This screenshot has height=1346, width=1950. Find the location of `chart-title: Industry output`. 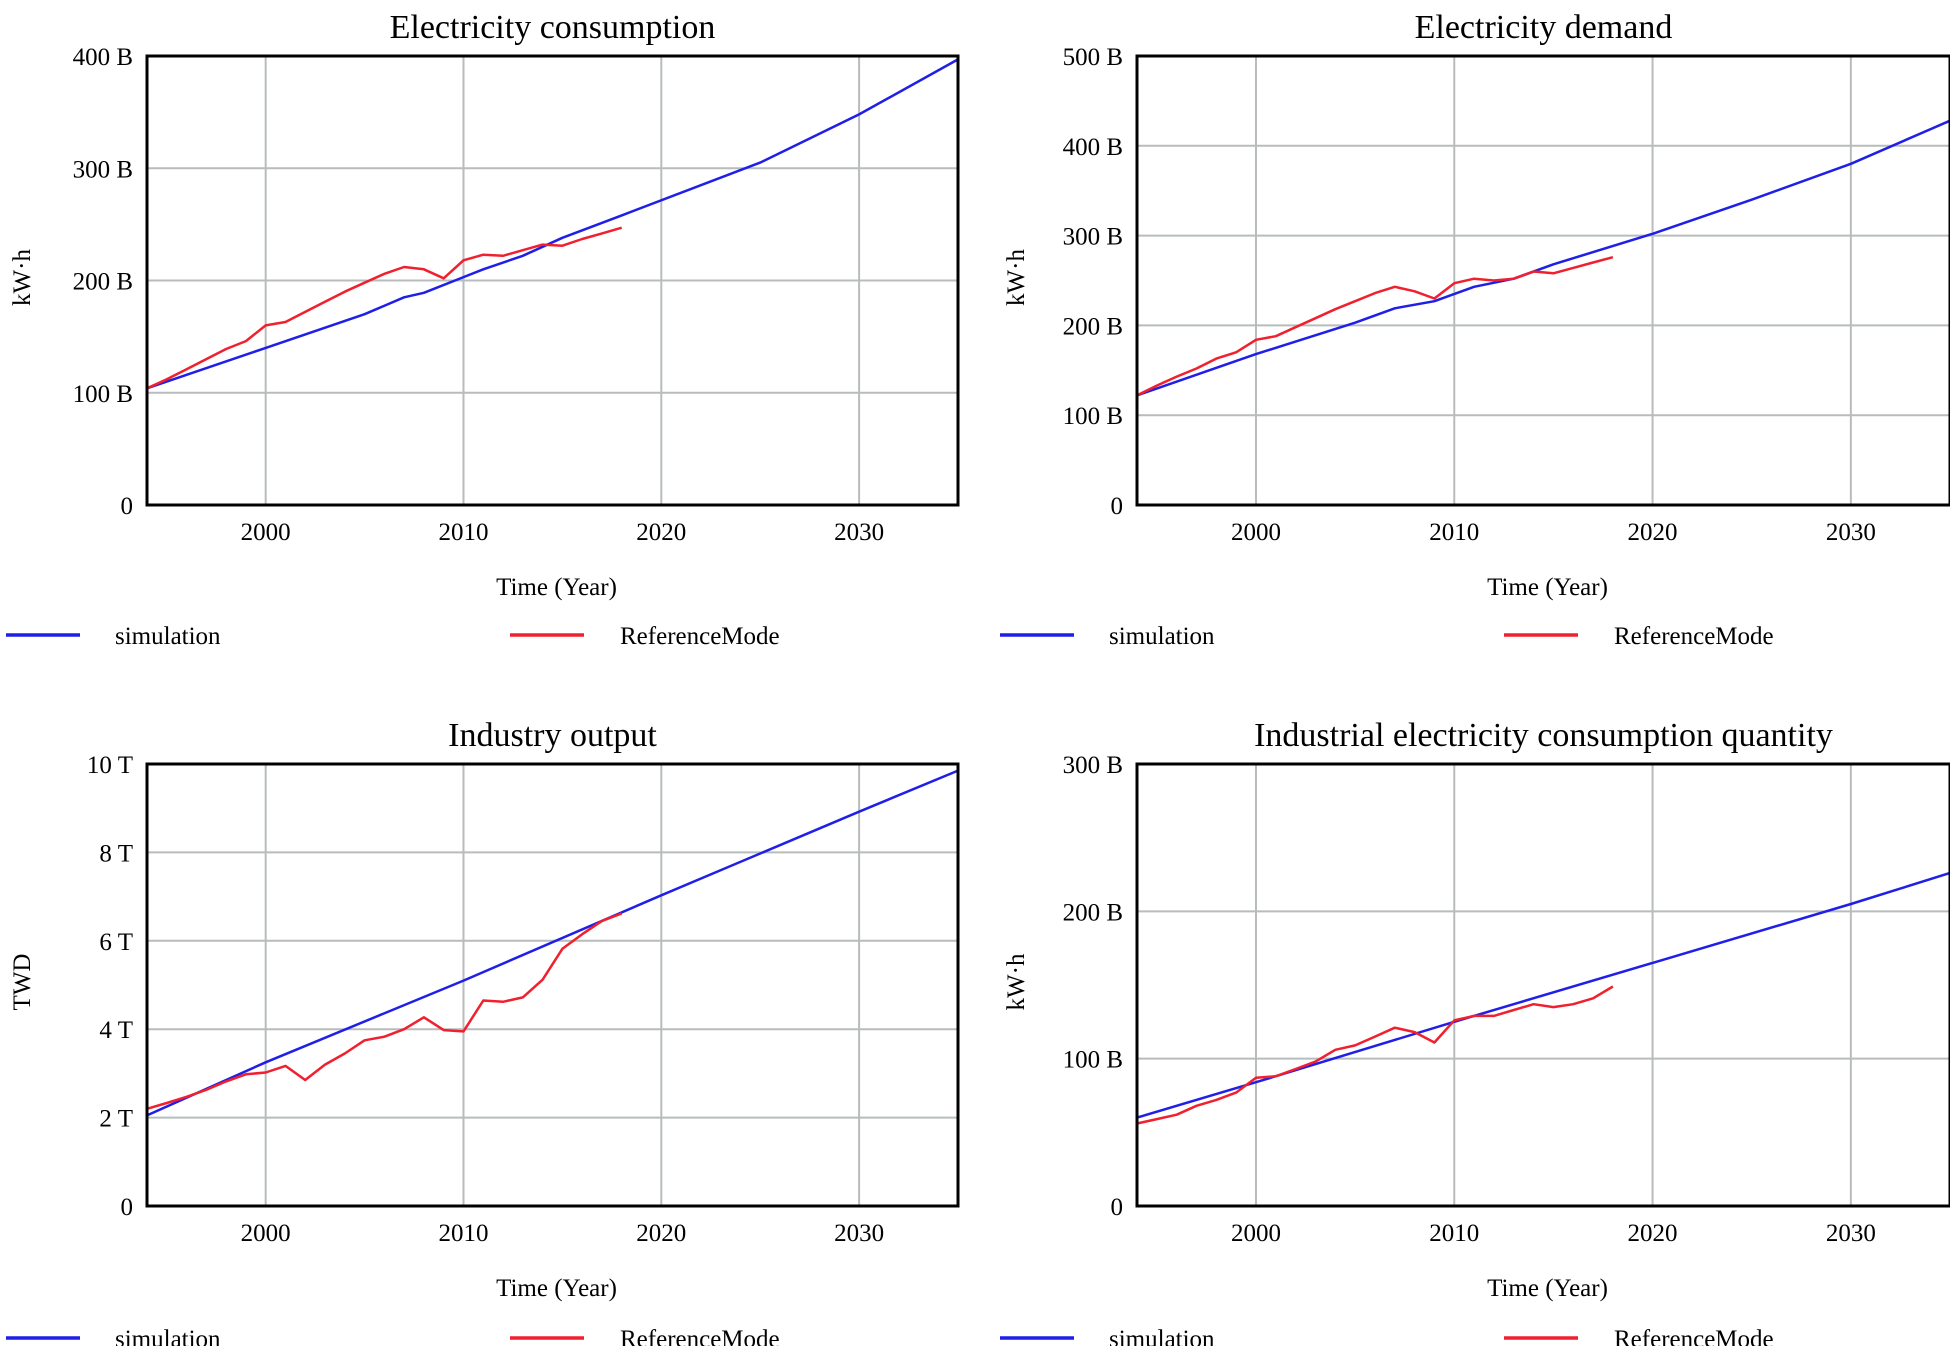

chart-title: Industry output is located at coordinates (552, 735).